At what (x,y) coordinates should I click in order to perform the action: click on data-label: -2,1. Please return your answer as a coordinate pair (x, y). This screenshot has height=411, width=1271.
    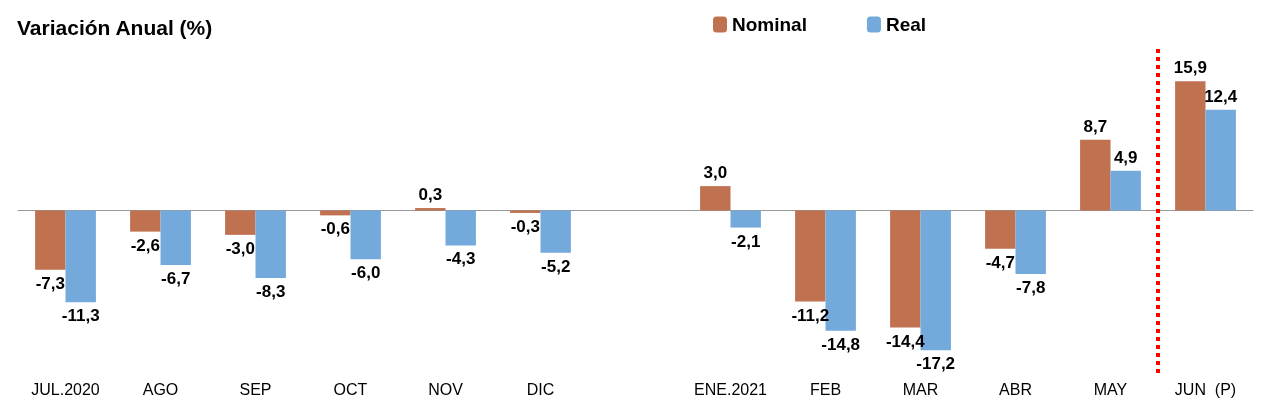
    Looking at the image, I should click on (746, 241).